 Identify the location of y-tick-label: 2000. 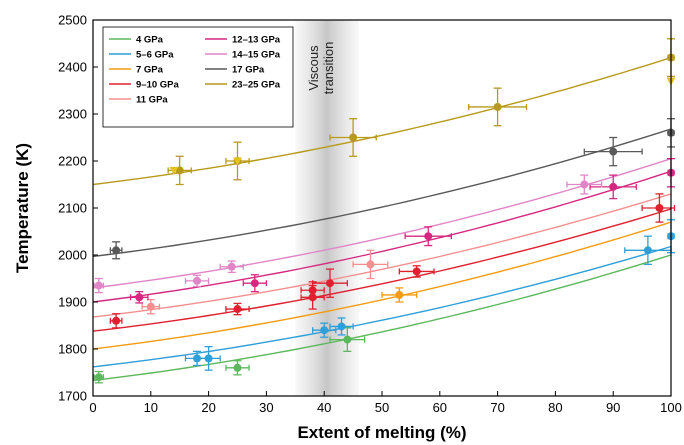
(72, 255).